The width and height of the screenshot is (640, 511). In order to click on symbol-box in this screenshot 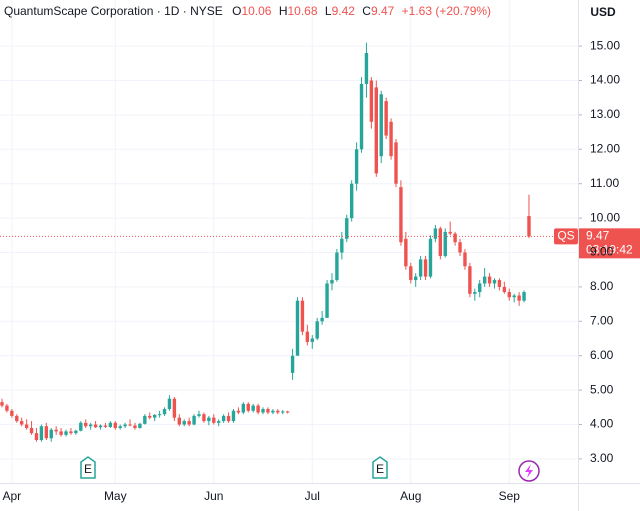, I will do `click(566, 236)`.